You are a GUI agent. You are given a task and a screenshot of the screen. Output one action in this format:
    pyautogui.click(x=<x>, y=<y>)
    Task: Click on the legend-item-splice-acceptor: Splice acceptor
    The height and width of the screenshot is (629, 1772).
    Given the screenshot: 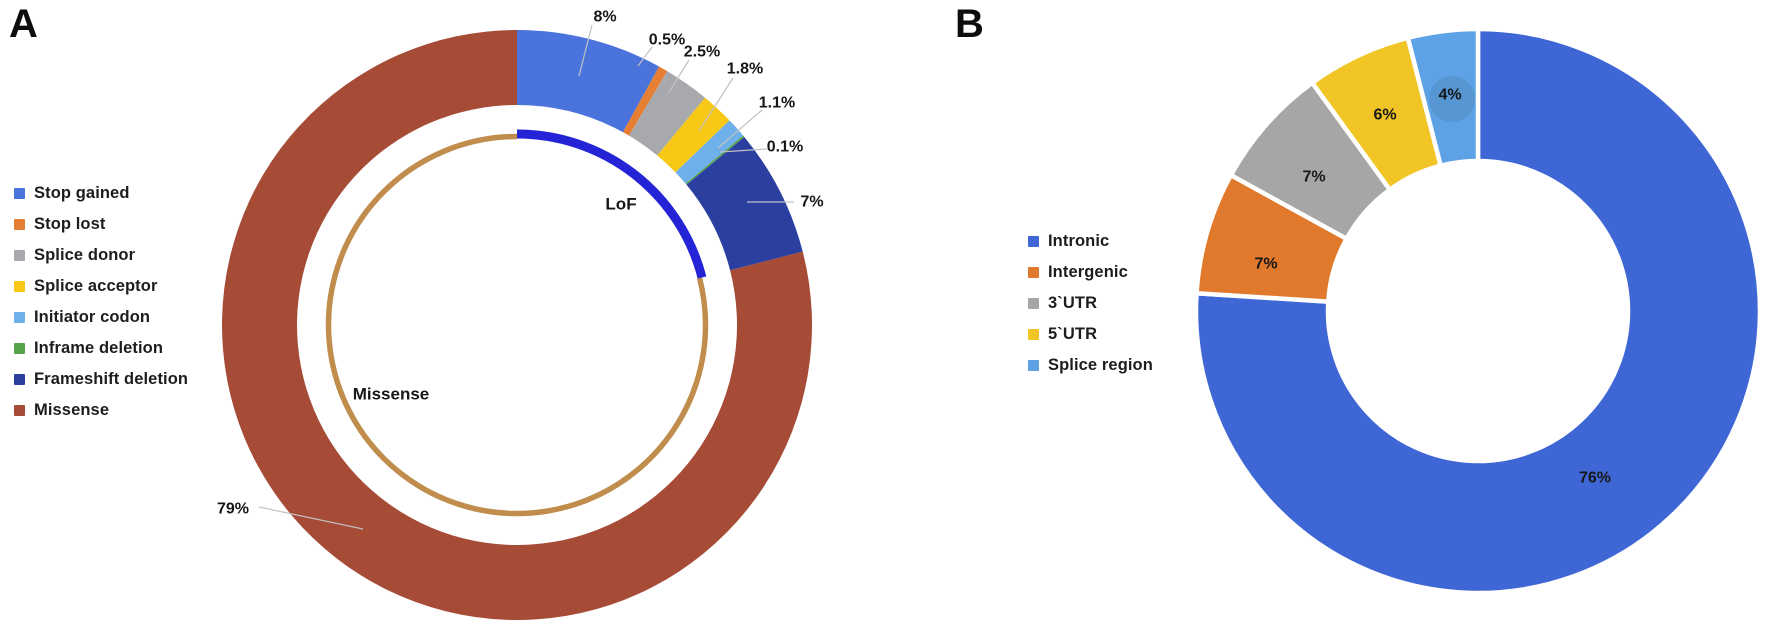 What is the action you would take?
    pyautogui.click(x=101, y=286)
    